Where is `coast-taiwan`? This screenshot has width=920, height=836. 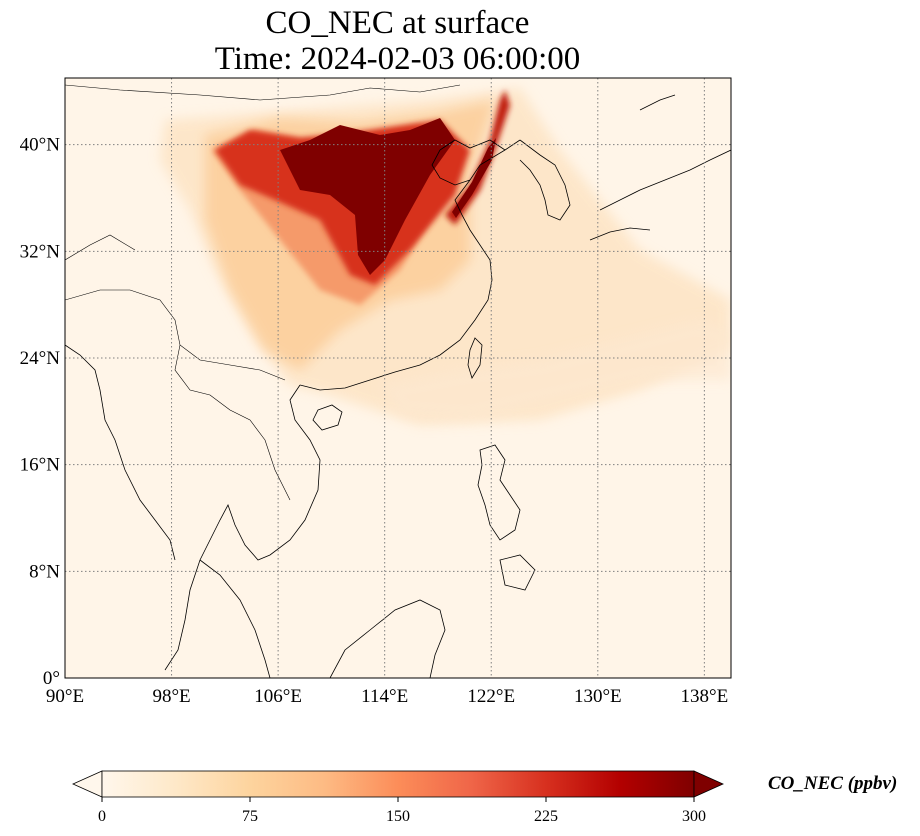 coast-taiwan is located at coordinates (475, 358).